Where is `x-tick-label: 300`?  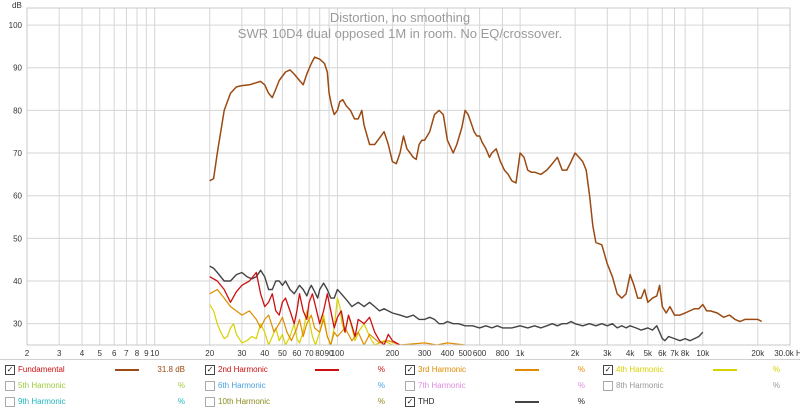
x-tick-label: 300 is located at coordinates (425, 353).